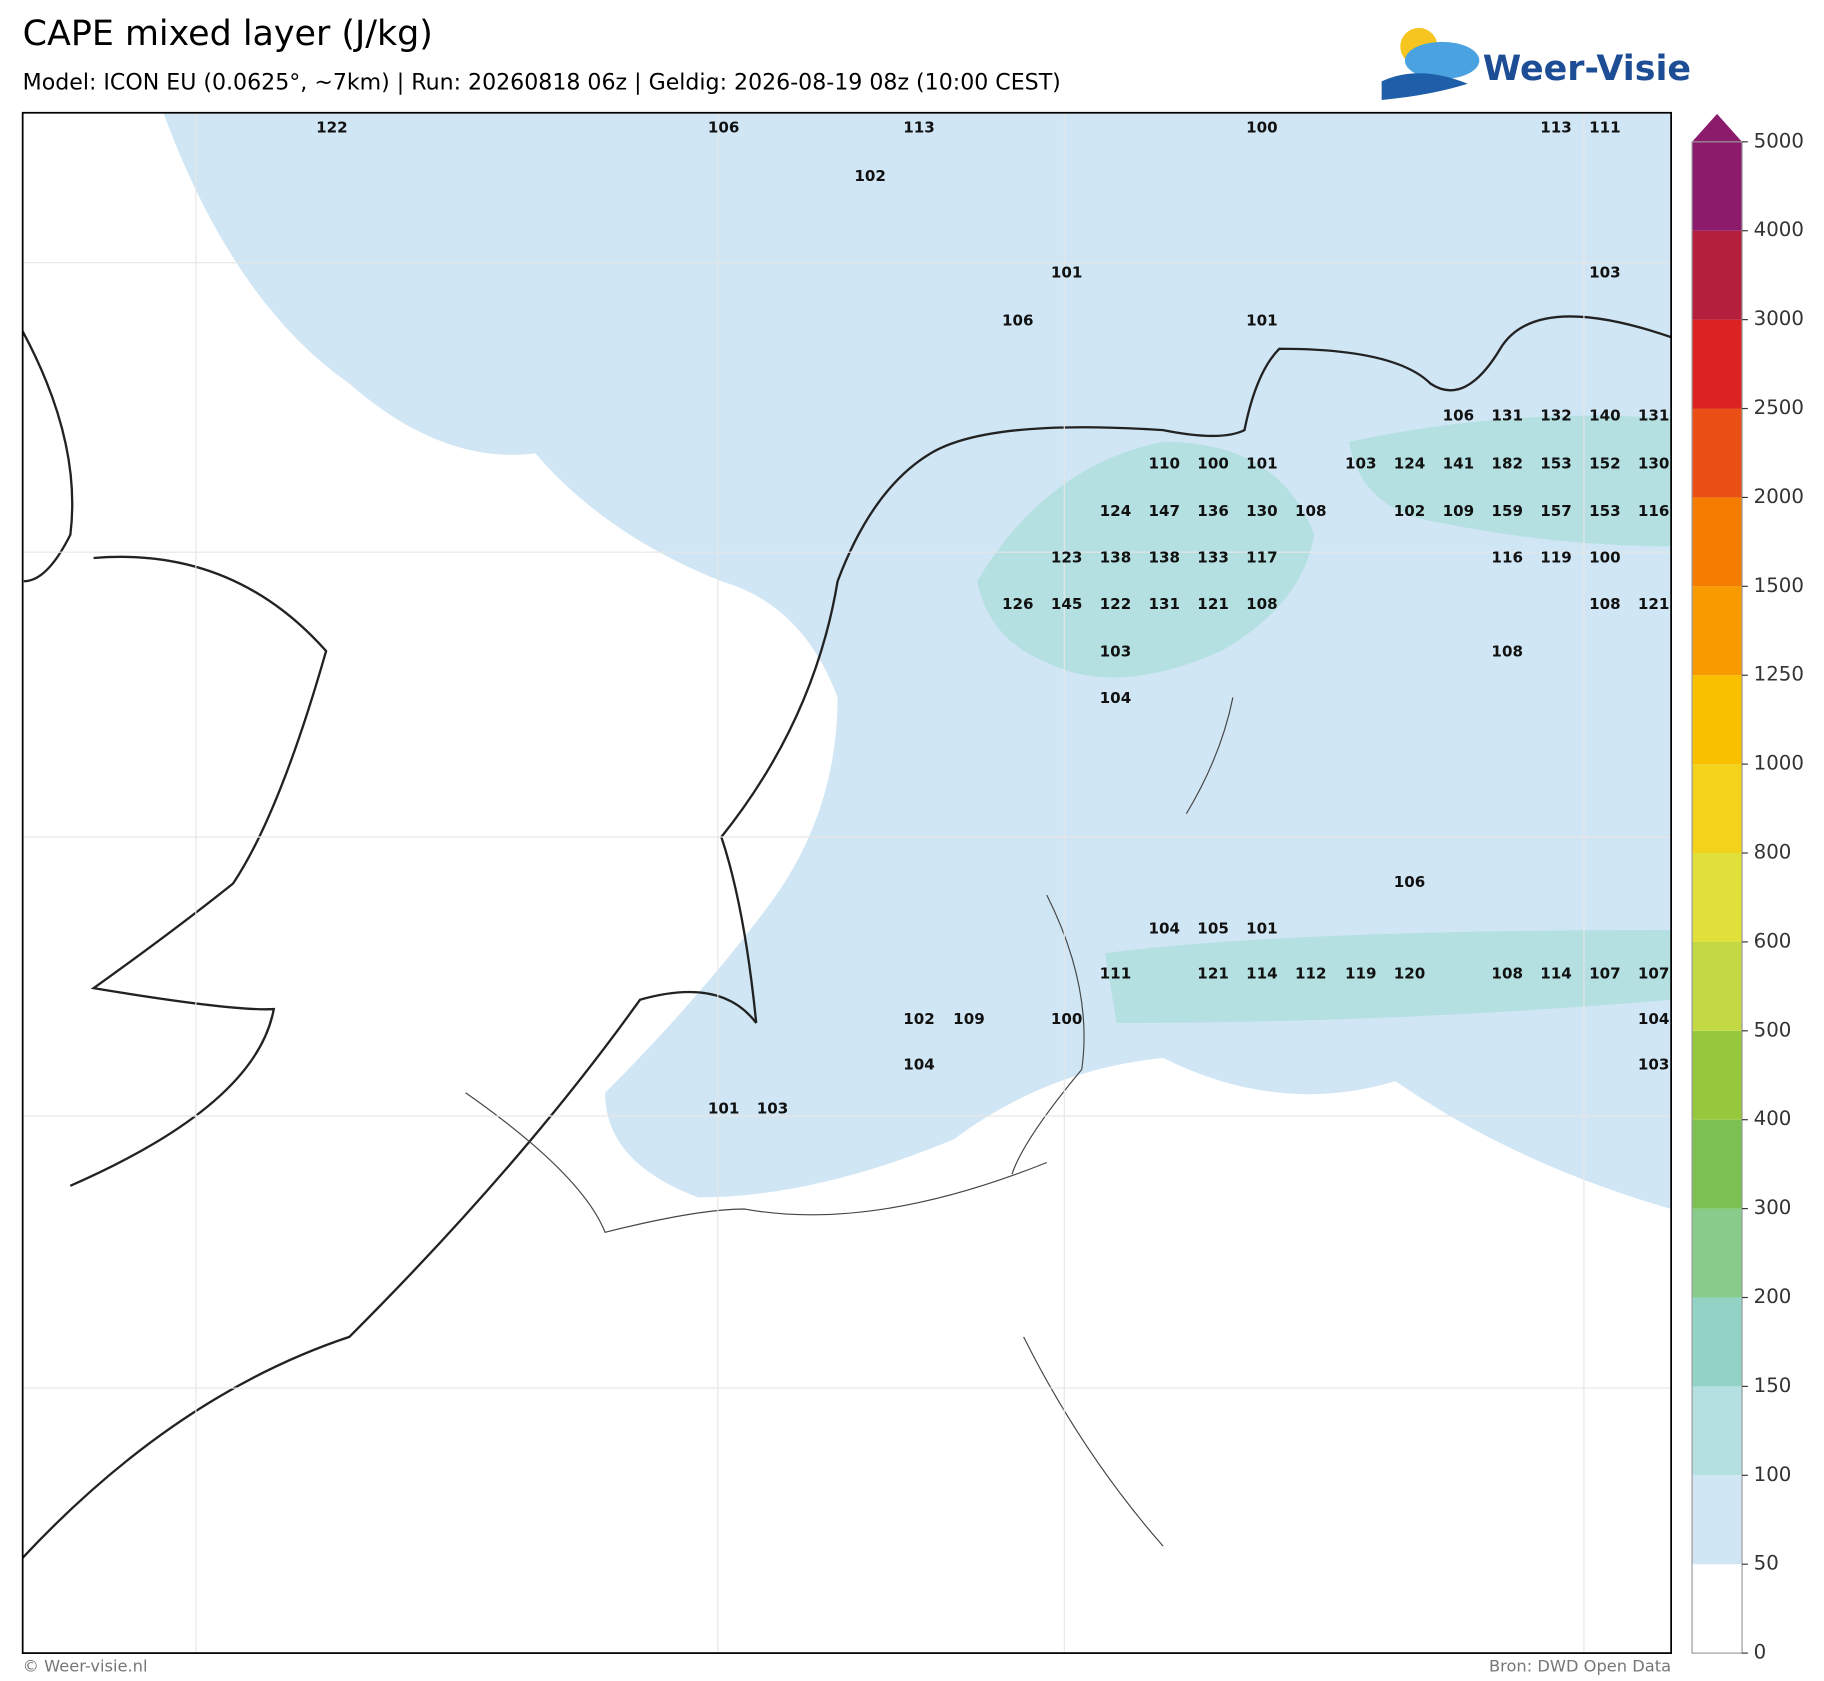  What do you see at coordinates (1605, 463) in the screenshot?
I see `cape-value: 152` at bounding box center [1605, 463].